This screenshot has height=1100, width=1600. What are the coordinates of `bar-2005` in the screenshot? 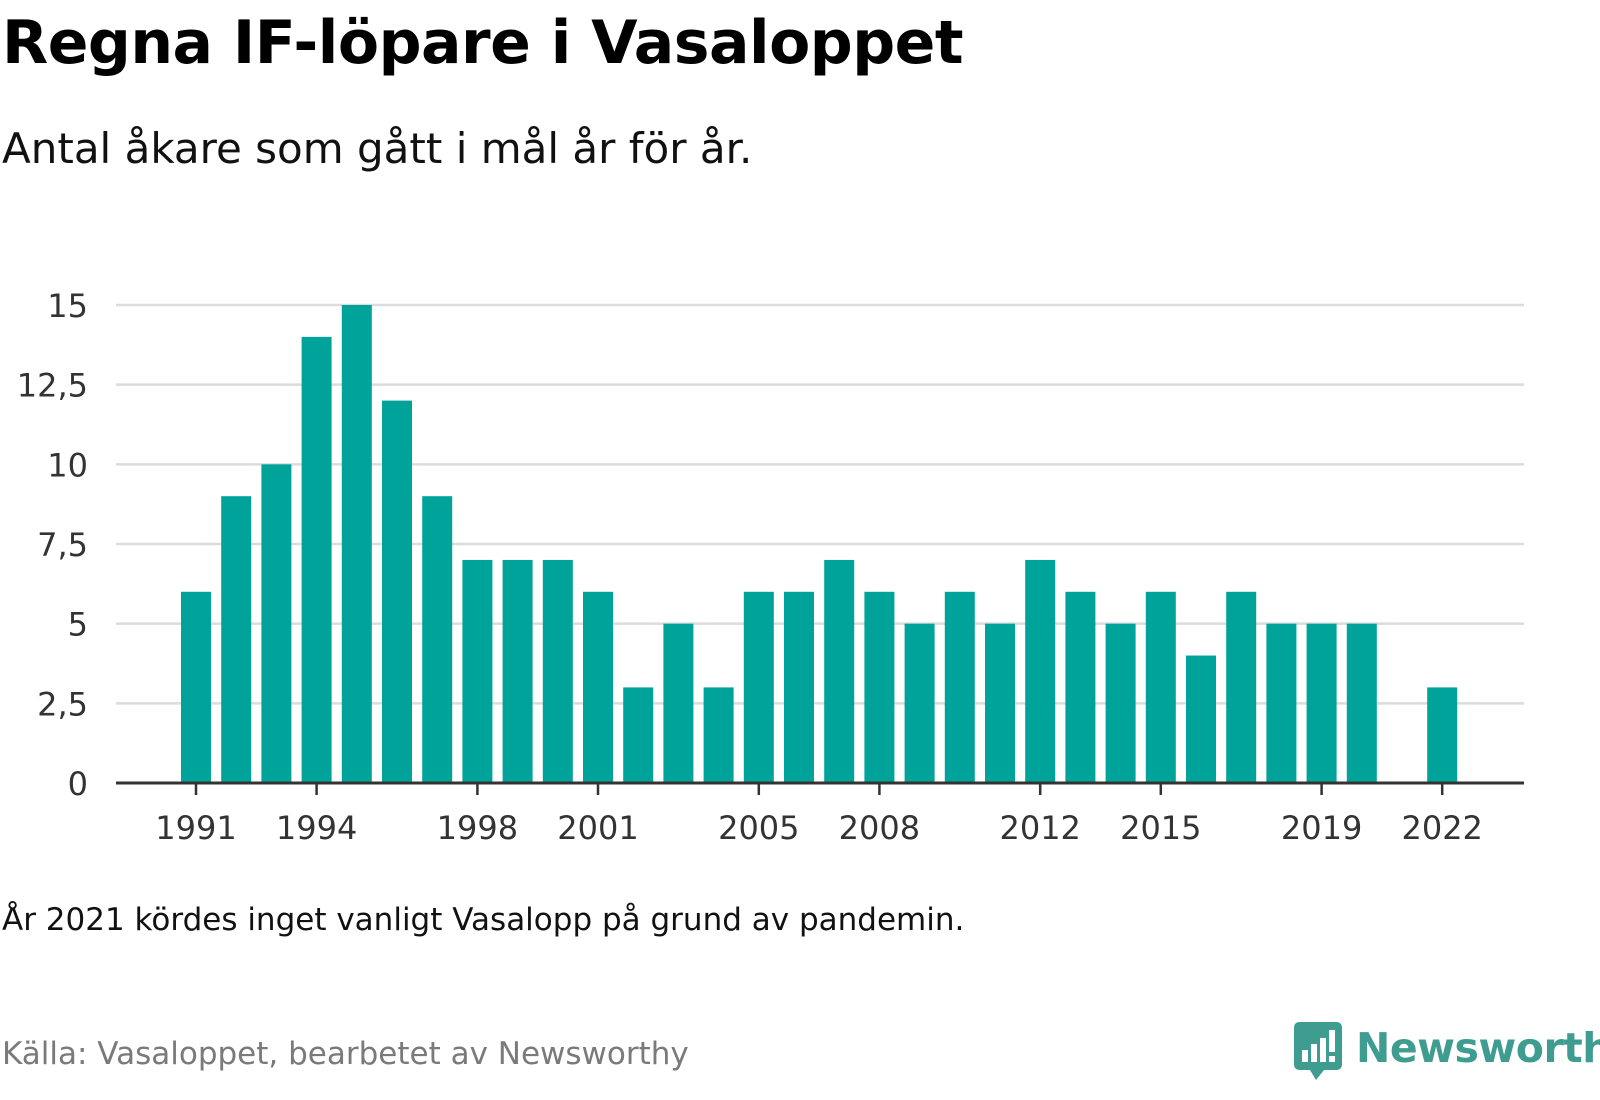 It's located at (758, 687).